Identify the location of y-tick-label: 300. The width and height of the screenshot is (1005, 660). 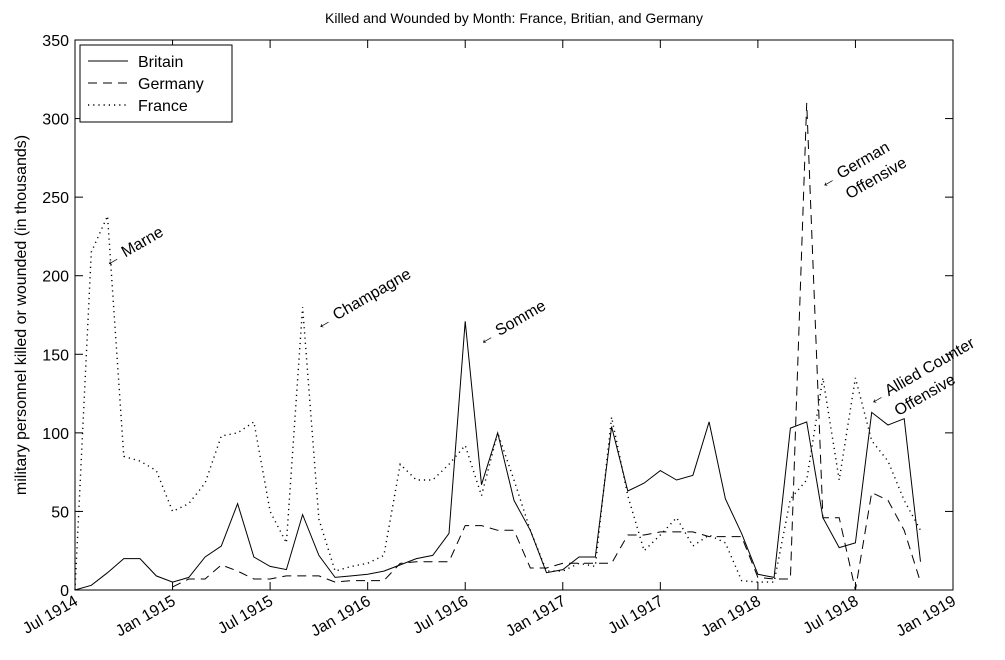
(55, 120).